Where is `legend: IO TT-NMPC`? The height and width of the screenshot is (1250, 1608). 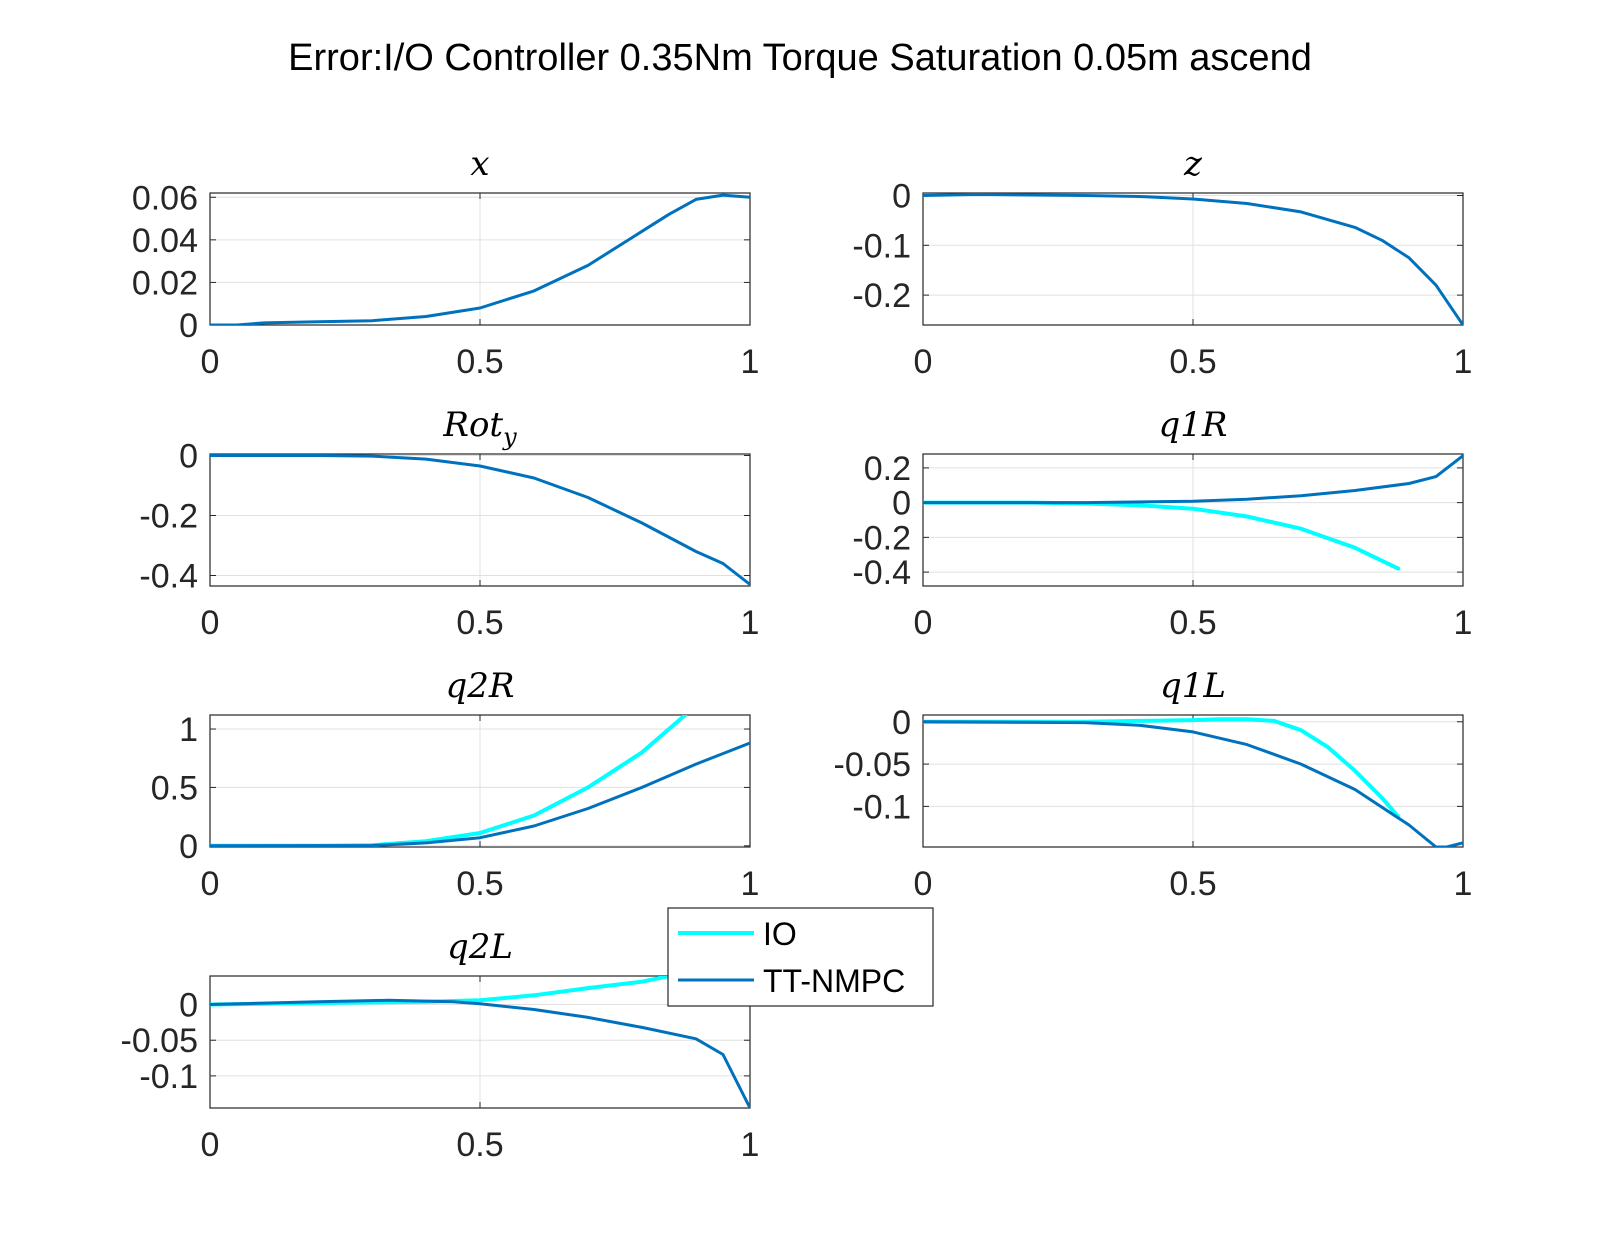
legend: IO TT-NMPC is located at coordinates (800, 957).